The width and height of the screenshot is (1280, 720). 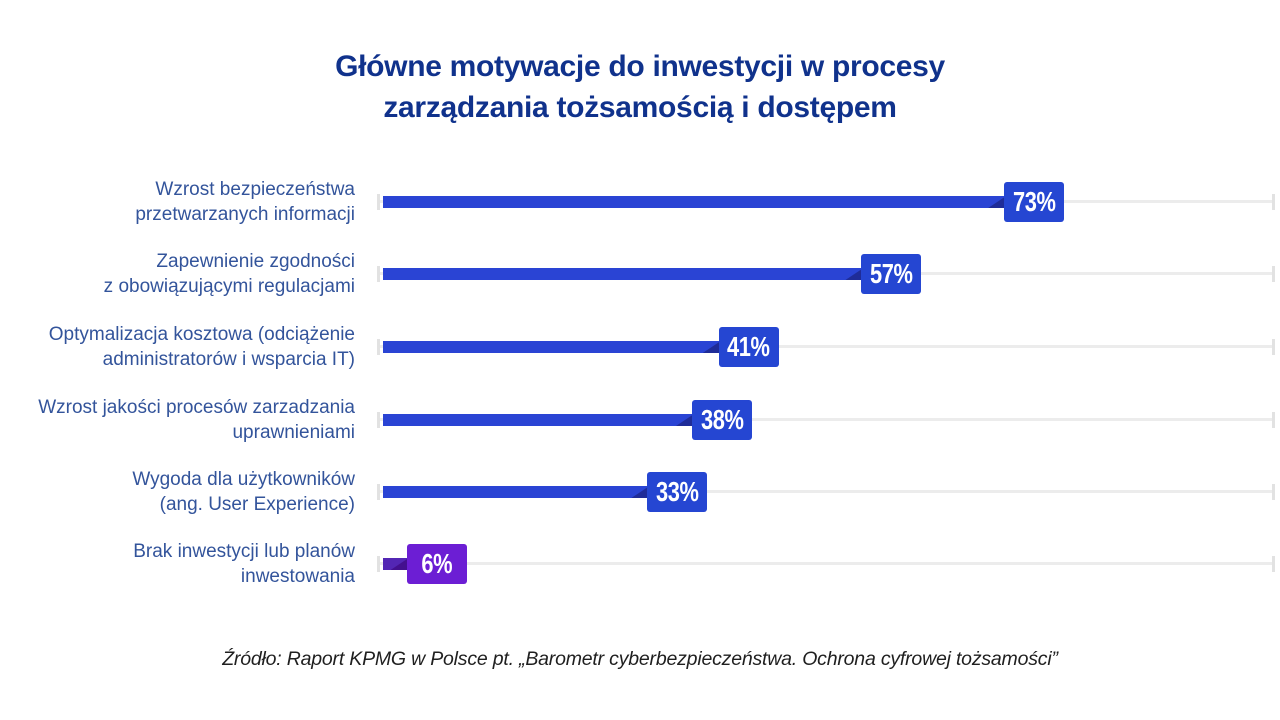 I want to click on value-label: 33%, so click(x=677, y=491).